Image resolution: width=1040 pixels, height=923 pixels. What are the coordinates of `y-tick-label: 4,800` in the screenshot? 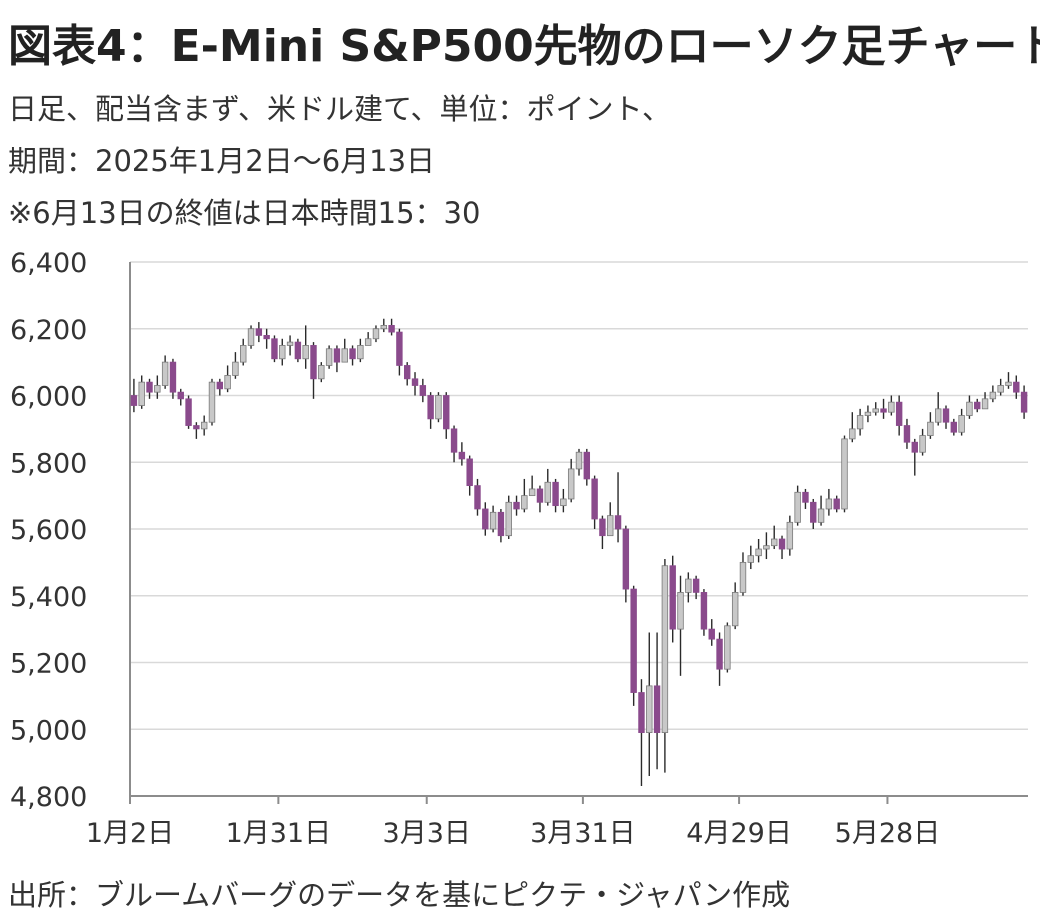 It's located at (48, 797).